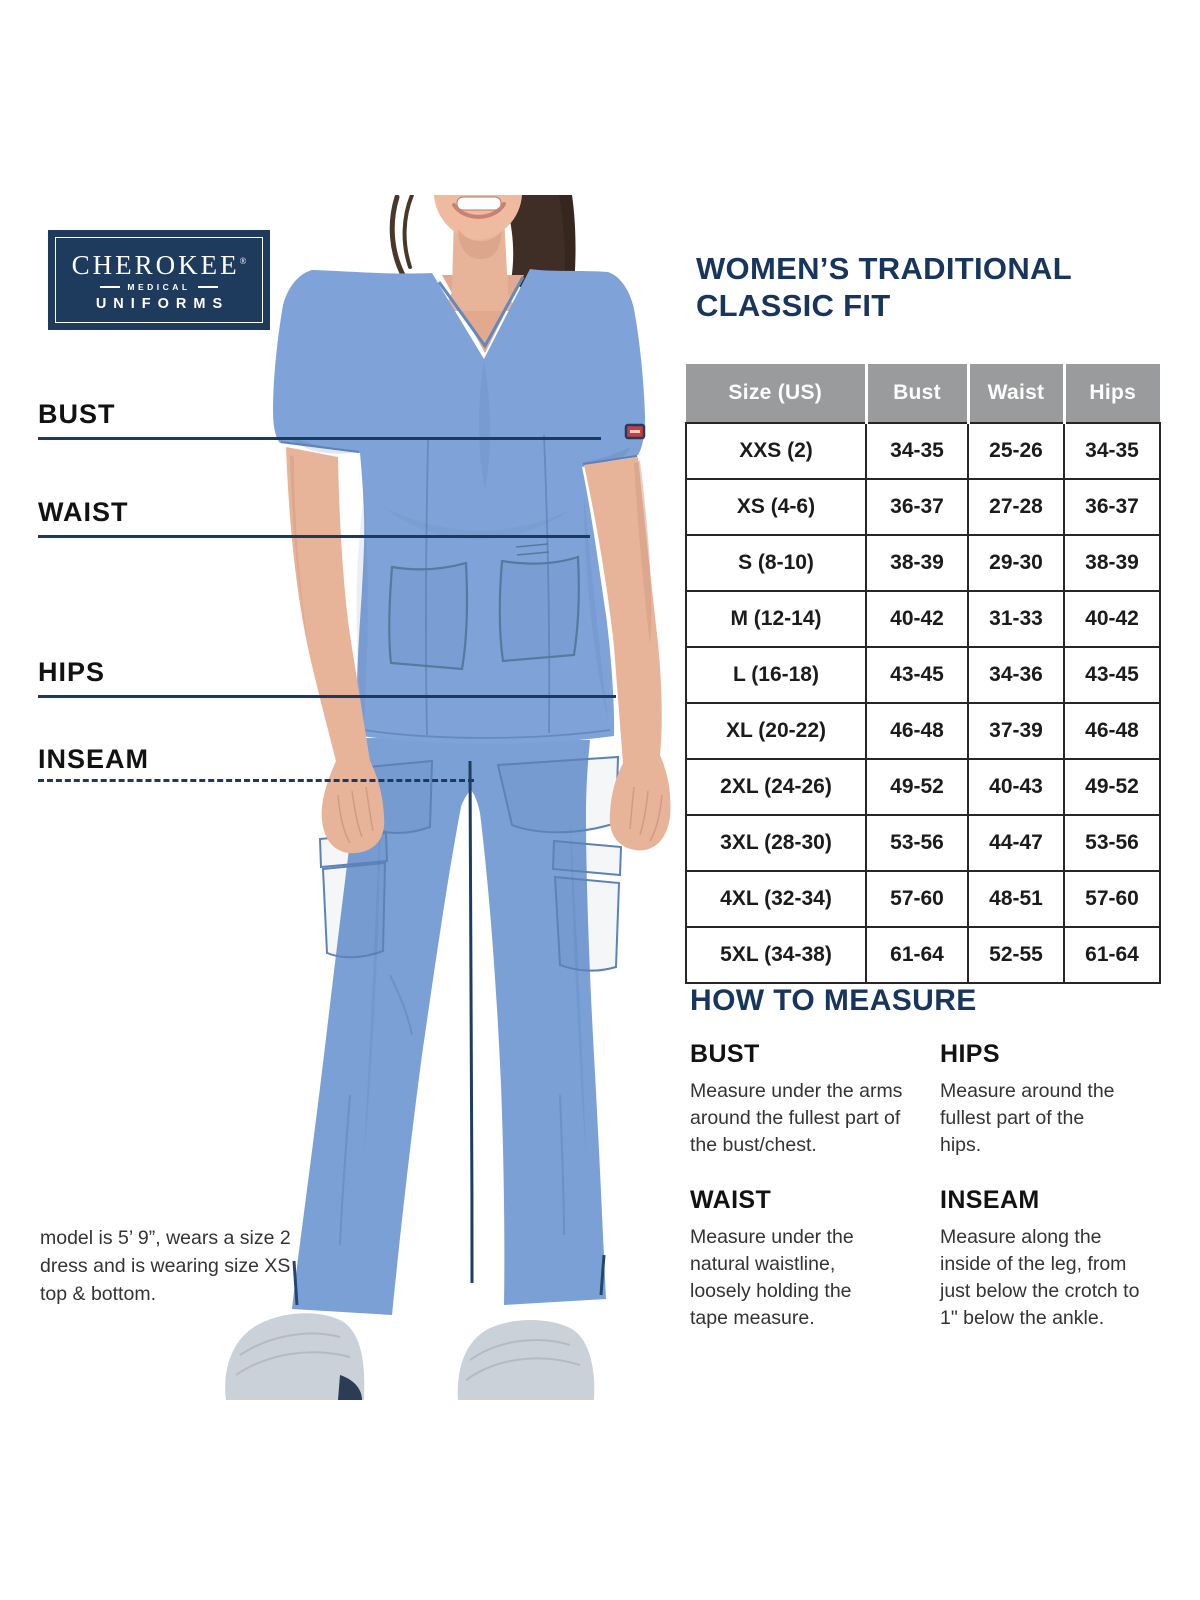 The width and height of the screenshot is (1200, 1600). Describe the element at coordinates (884, 268) in the screenshot. I see `page-title-line1: WOMEN’S TRADITIONAL` at that location.